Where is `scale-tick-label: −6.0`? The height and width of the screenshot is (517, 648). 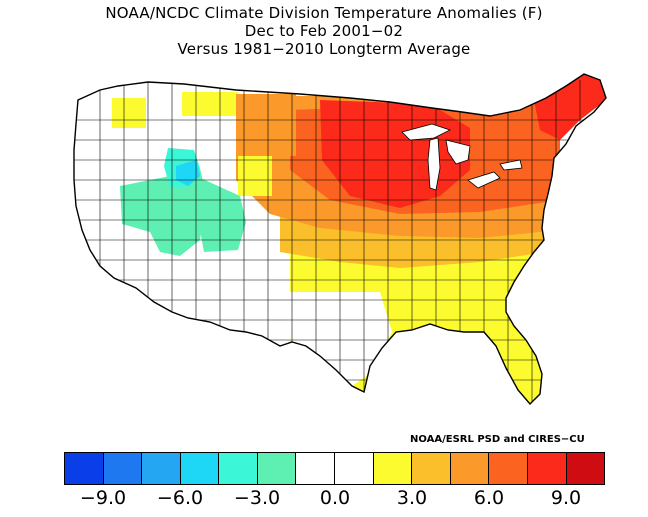 scale-tick-label: −6.0 is located at coordinates (180, 498).